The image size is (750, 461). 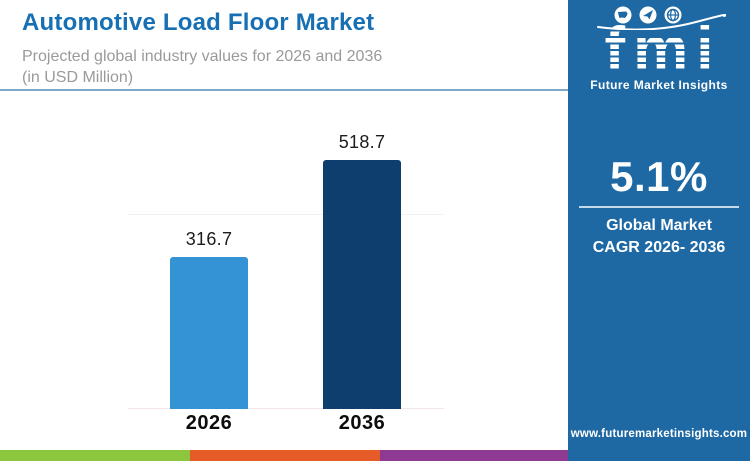 I want to click on logo-tagline: Future Market Insights, so click(x=659, y=84).